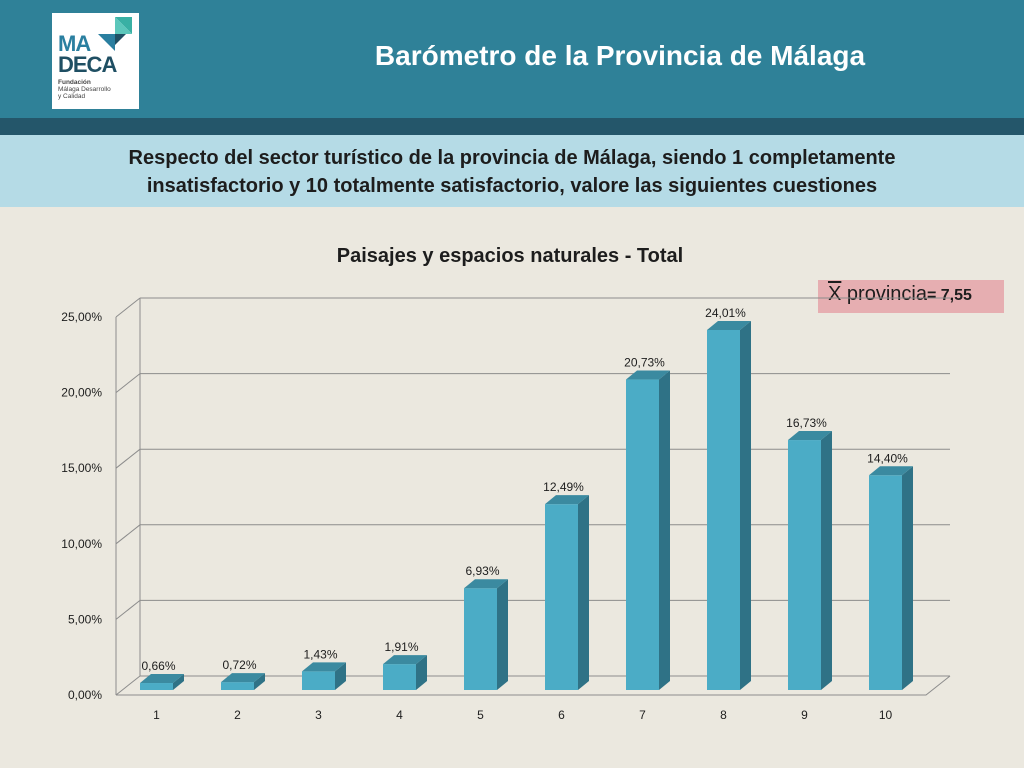 The image size is (1024, 768). What do you see at coordinates (81, 468) in the screenshot?
I see `y-tick-label: 15,00%` at bounding box center [81, 468].